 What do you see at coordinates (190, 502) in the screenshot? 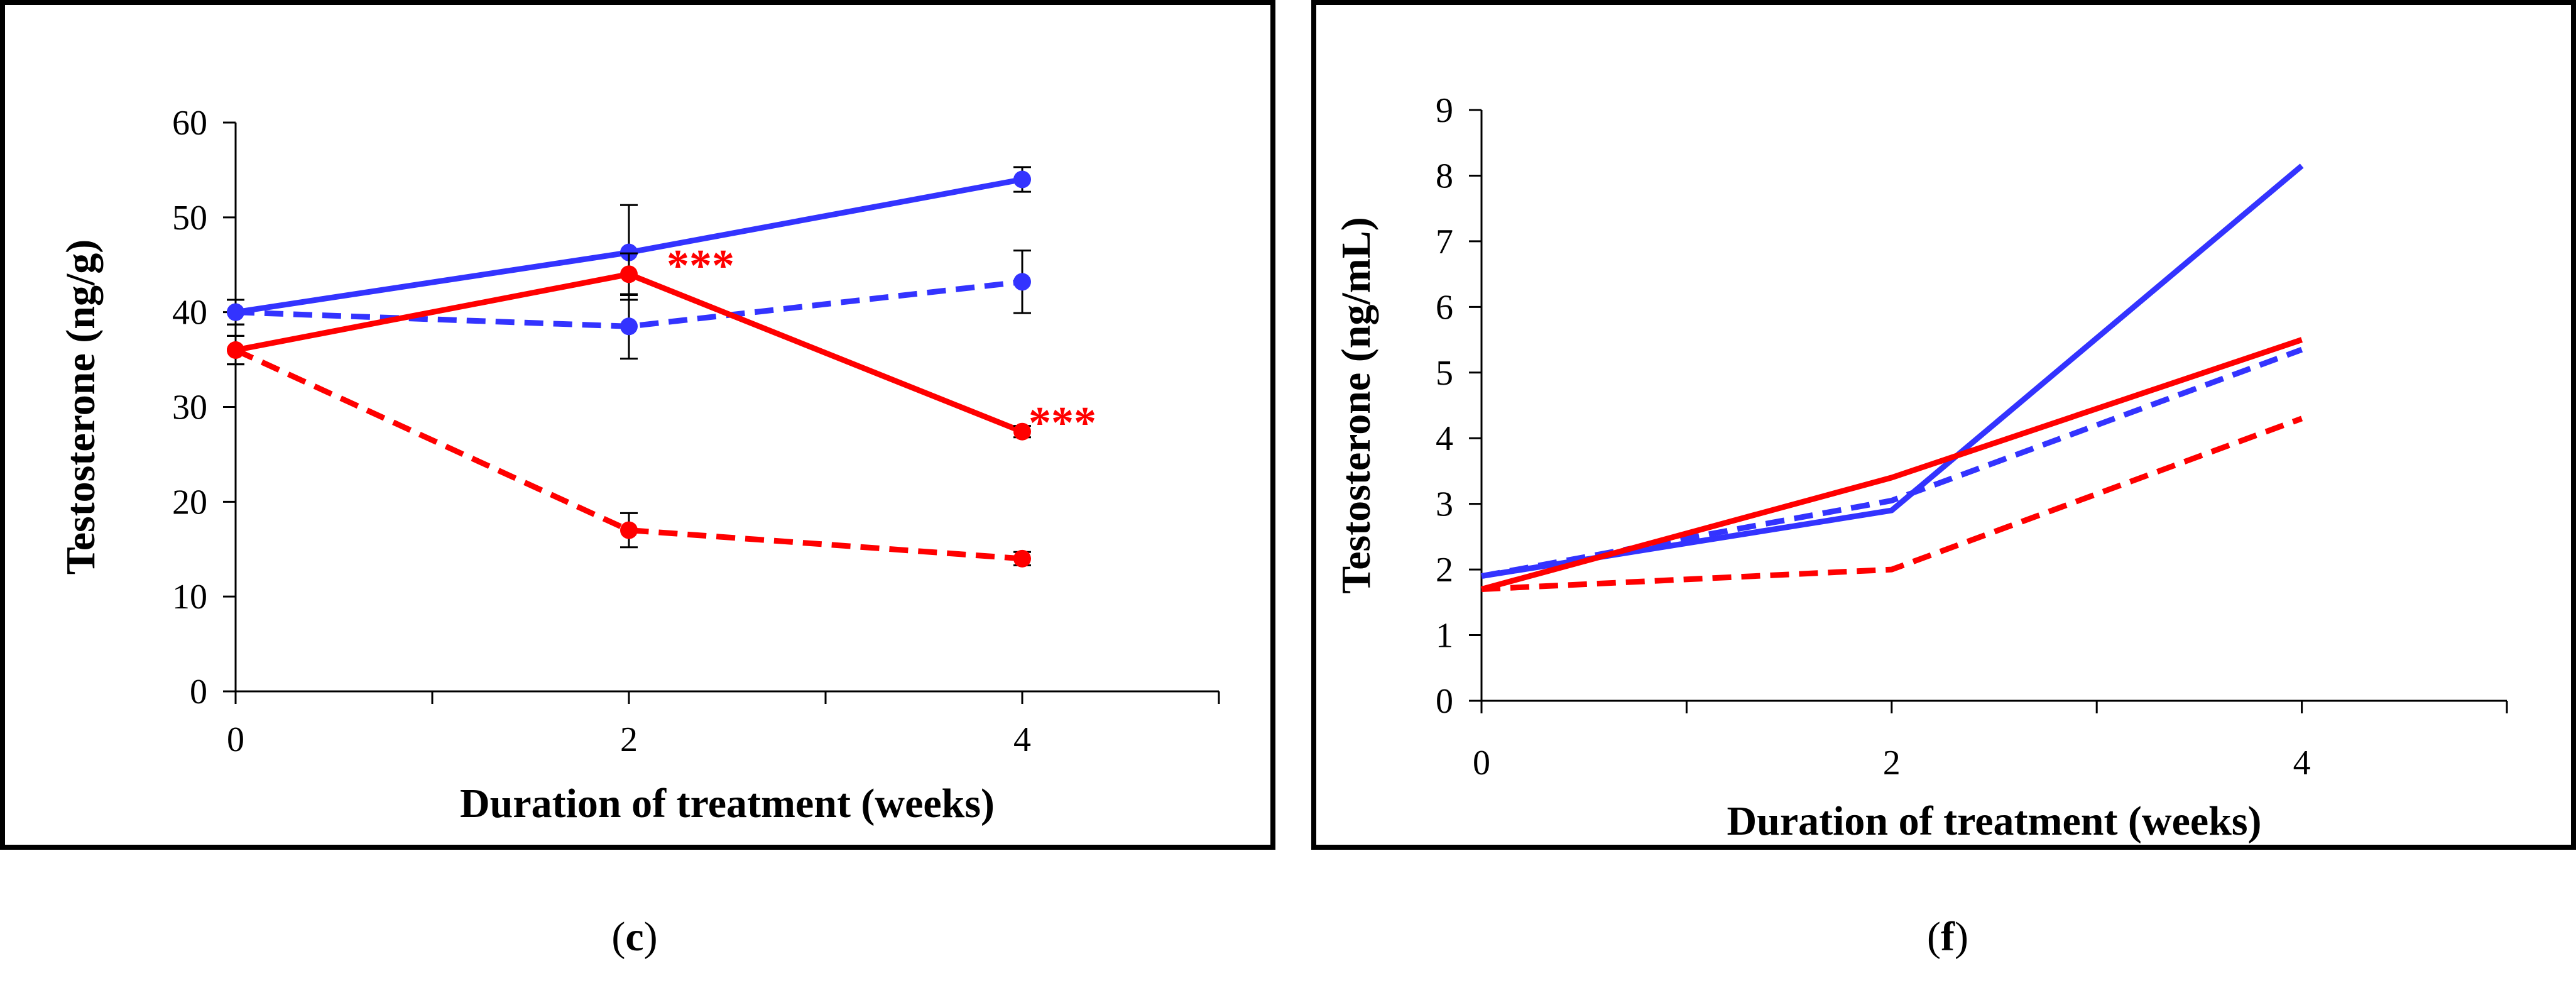
I see `y-tick-label: 20` at bounding box center [190, 502].